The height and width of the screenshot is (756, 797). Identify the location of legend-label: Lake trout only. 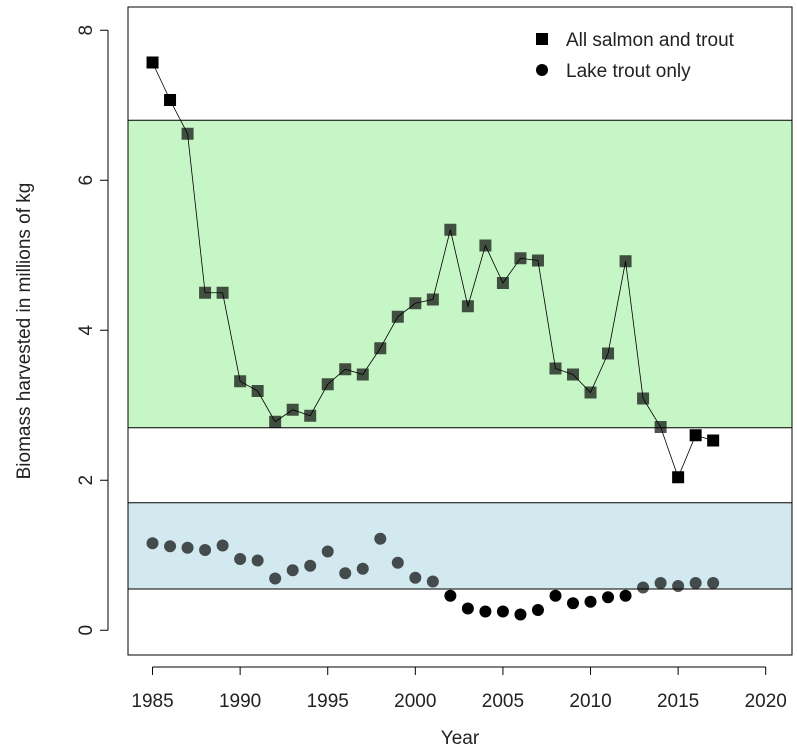
(628, 71).